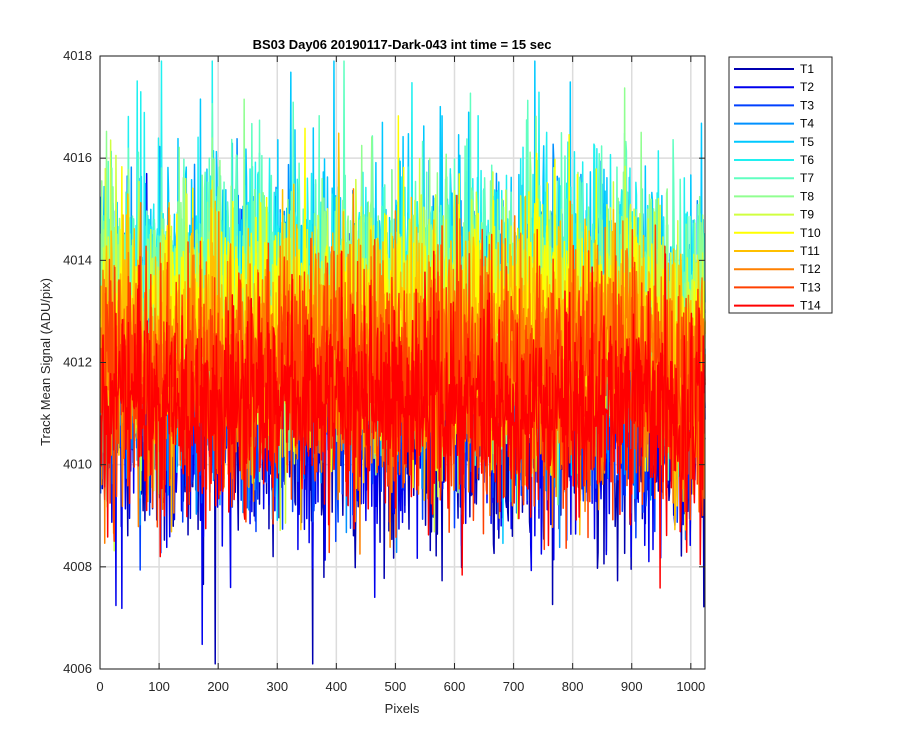 This screenshot has height=755, width=900. I want to click on legend-label: T3, so click(807, 105).